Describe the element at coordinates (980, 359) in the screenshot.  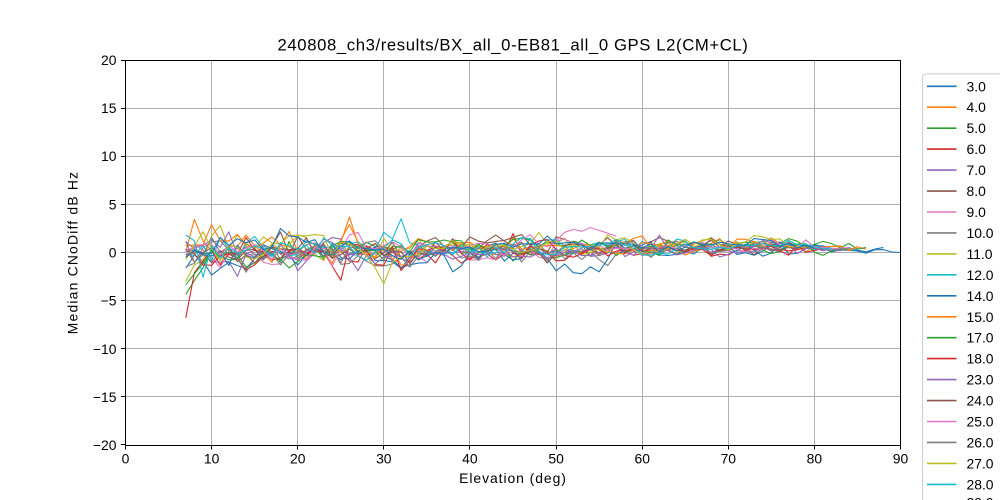
I see `svg-text: 18.0` at that location.